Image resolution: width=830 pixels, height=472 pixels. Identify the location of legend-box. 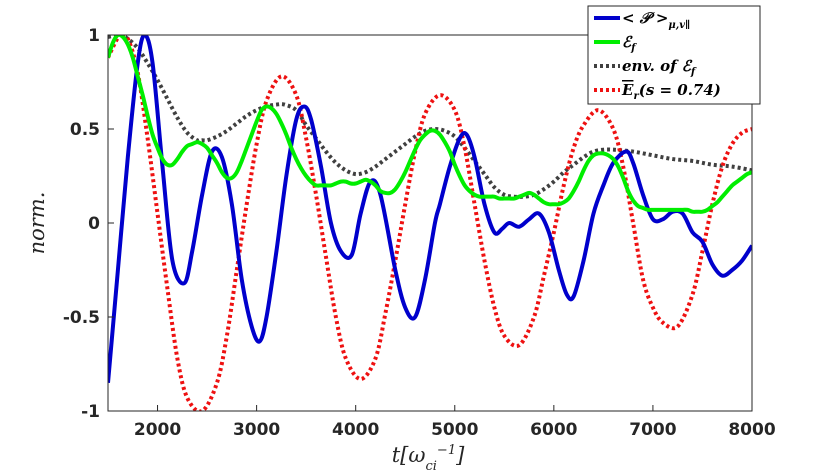
(674, 55).